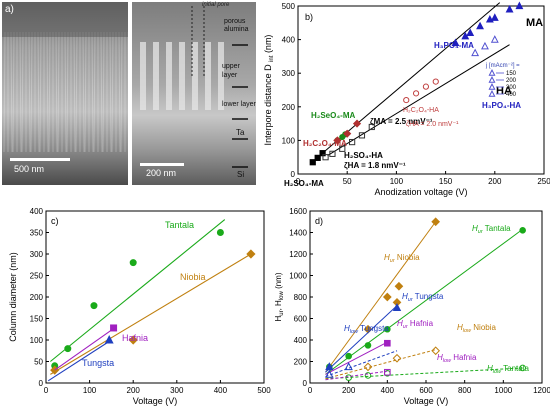 The height and width of the screenshot is (406, 550). I want to click on panel-a-label: a), so click(9, 9).